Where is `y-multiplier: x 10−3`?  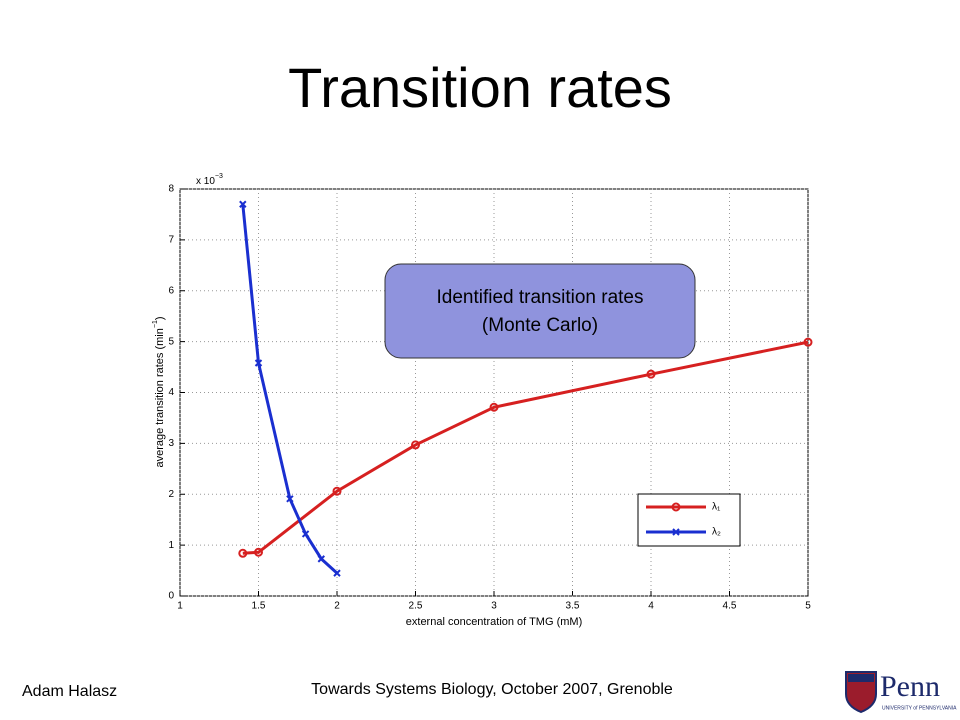 y-multiplier: x 10−3 is located at coordinates (209, 180).